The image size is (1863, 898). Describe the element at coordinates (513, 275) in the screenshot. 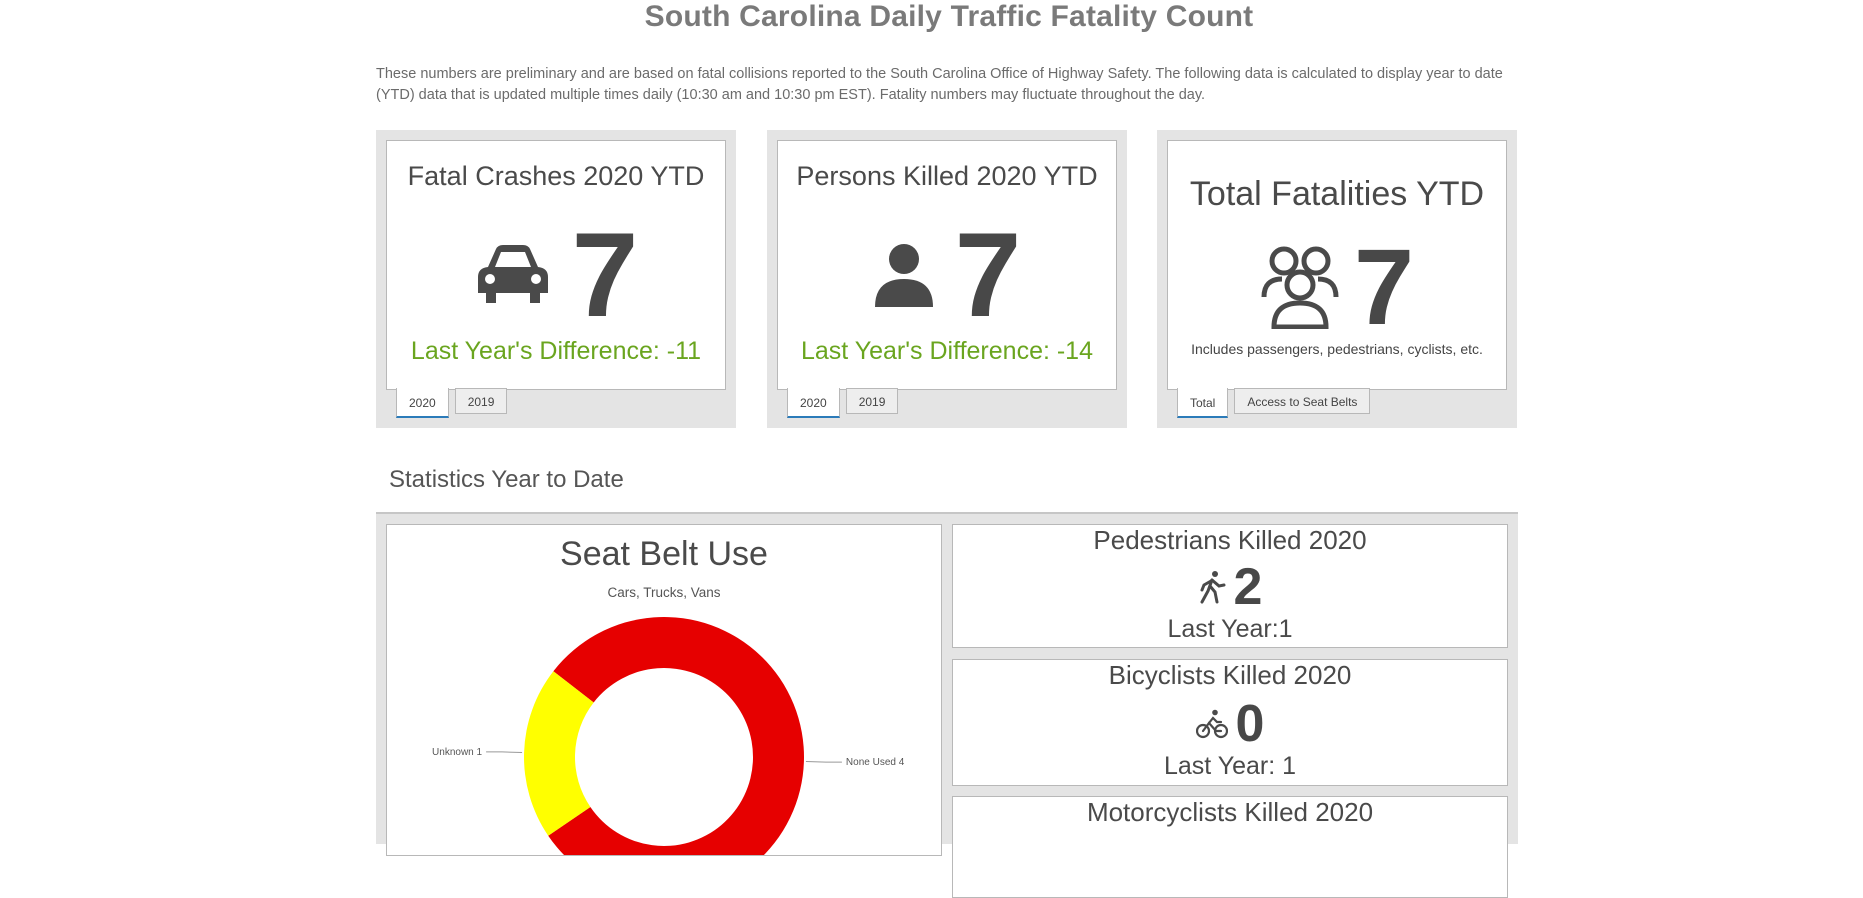

I see `car-icon` at that location.